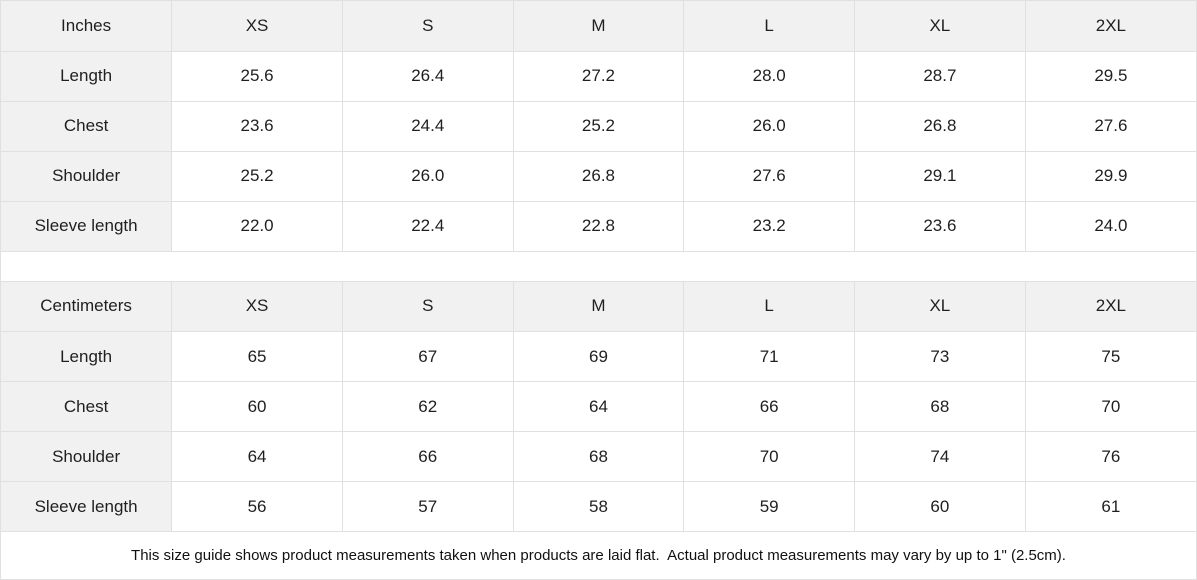  I want to click on value-cell: 57, so click(428, 506).